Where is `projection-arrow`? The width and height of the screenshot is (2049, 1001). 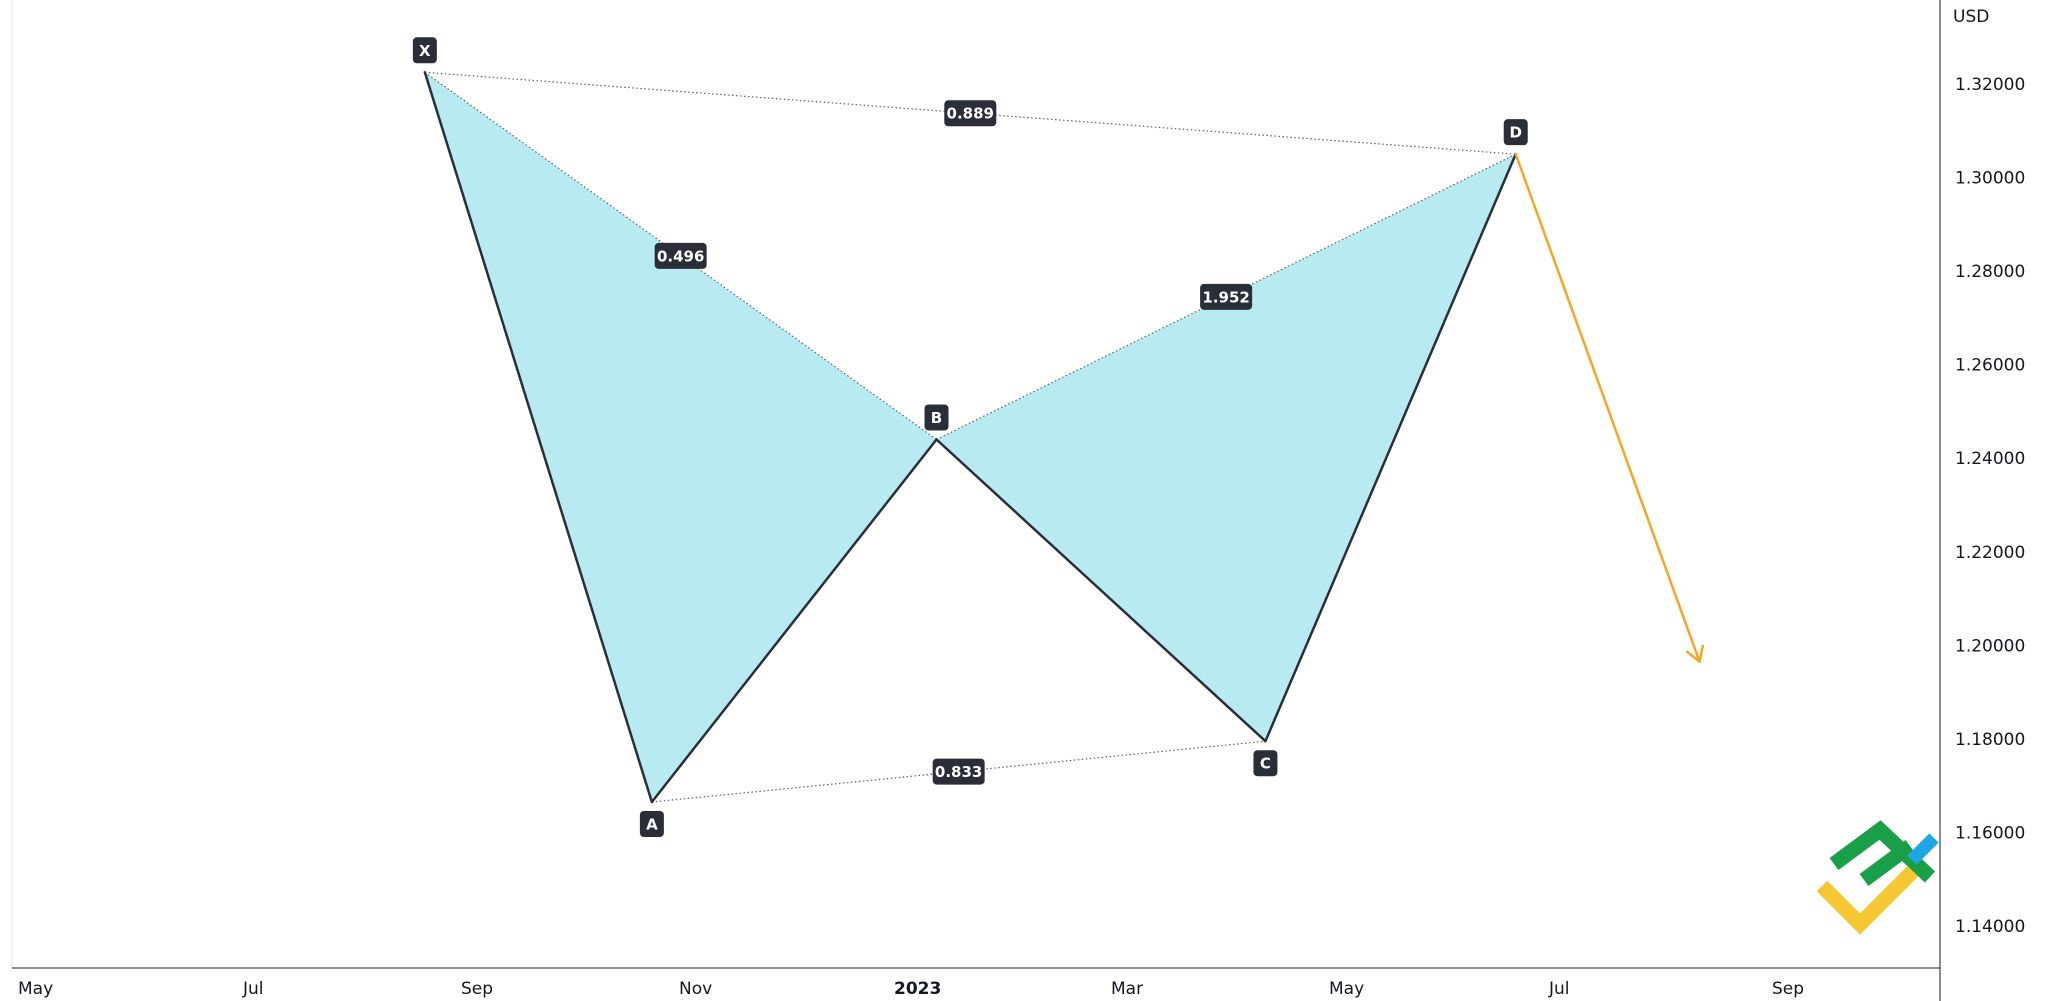 projection-arrow is located at coordinates (1609, 407).